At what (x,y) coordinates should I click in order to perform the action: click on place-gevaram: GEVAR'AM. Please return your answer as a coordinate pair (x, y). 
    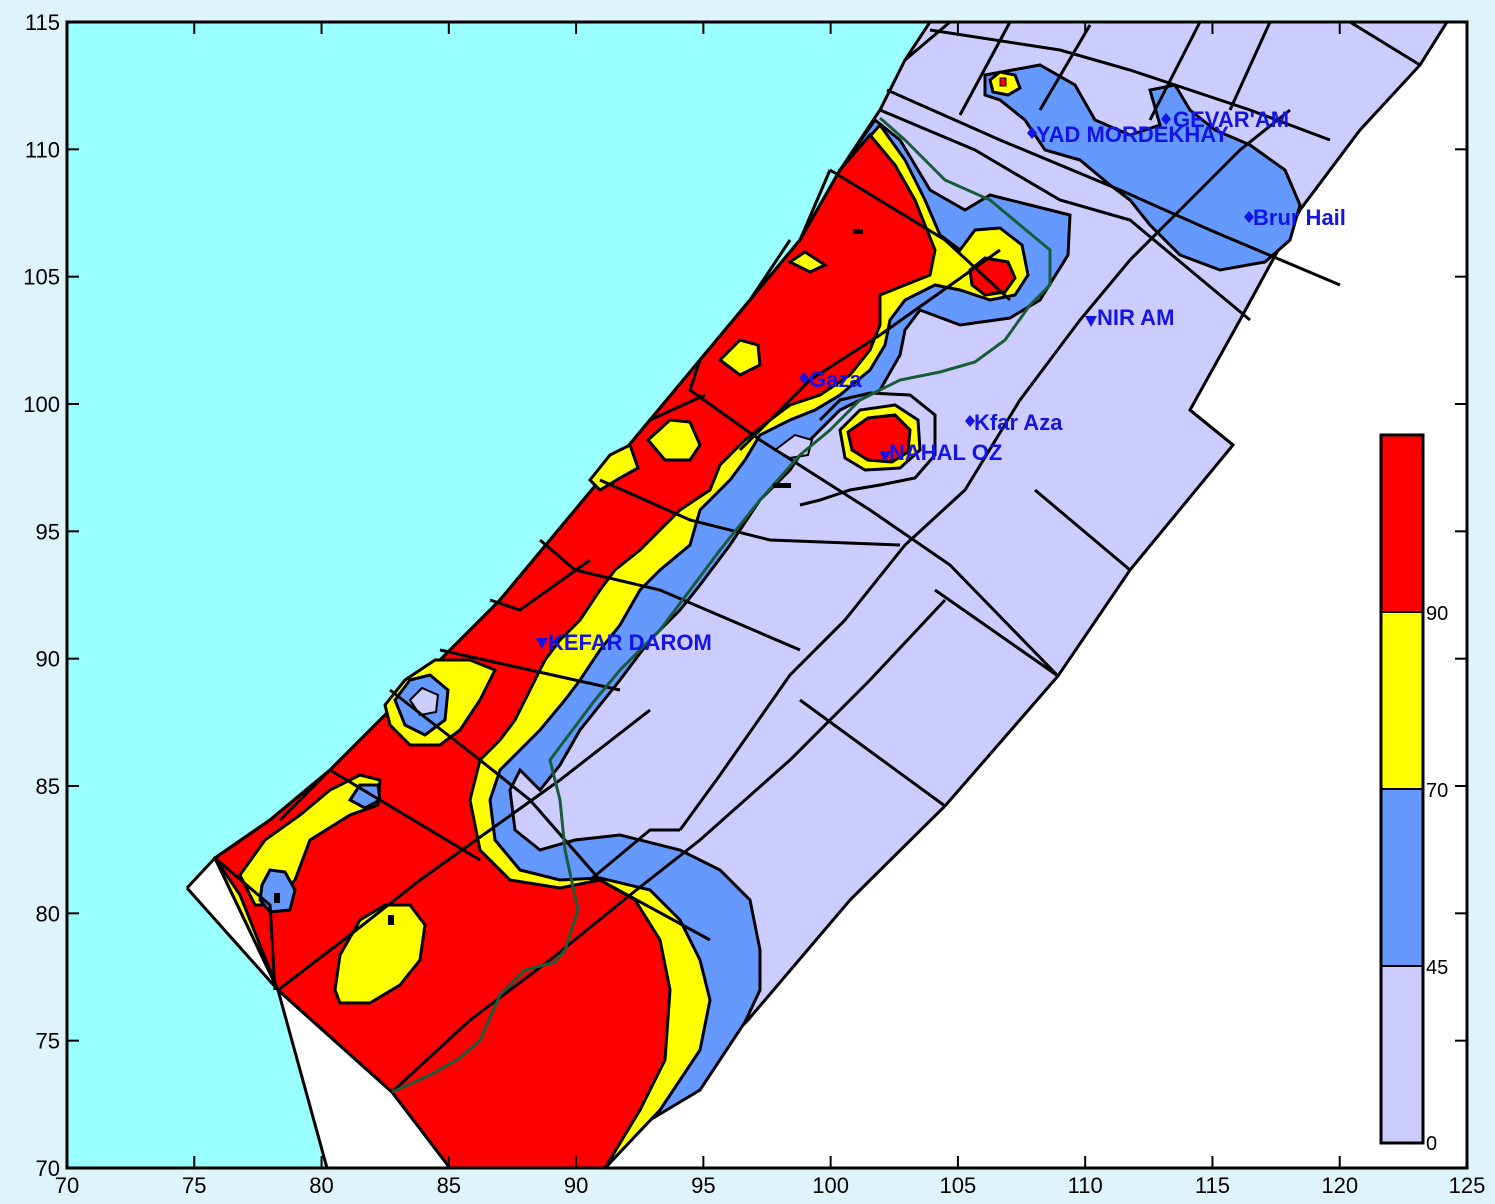
    Looking at the image, I should click on (1225, 119).